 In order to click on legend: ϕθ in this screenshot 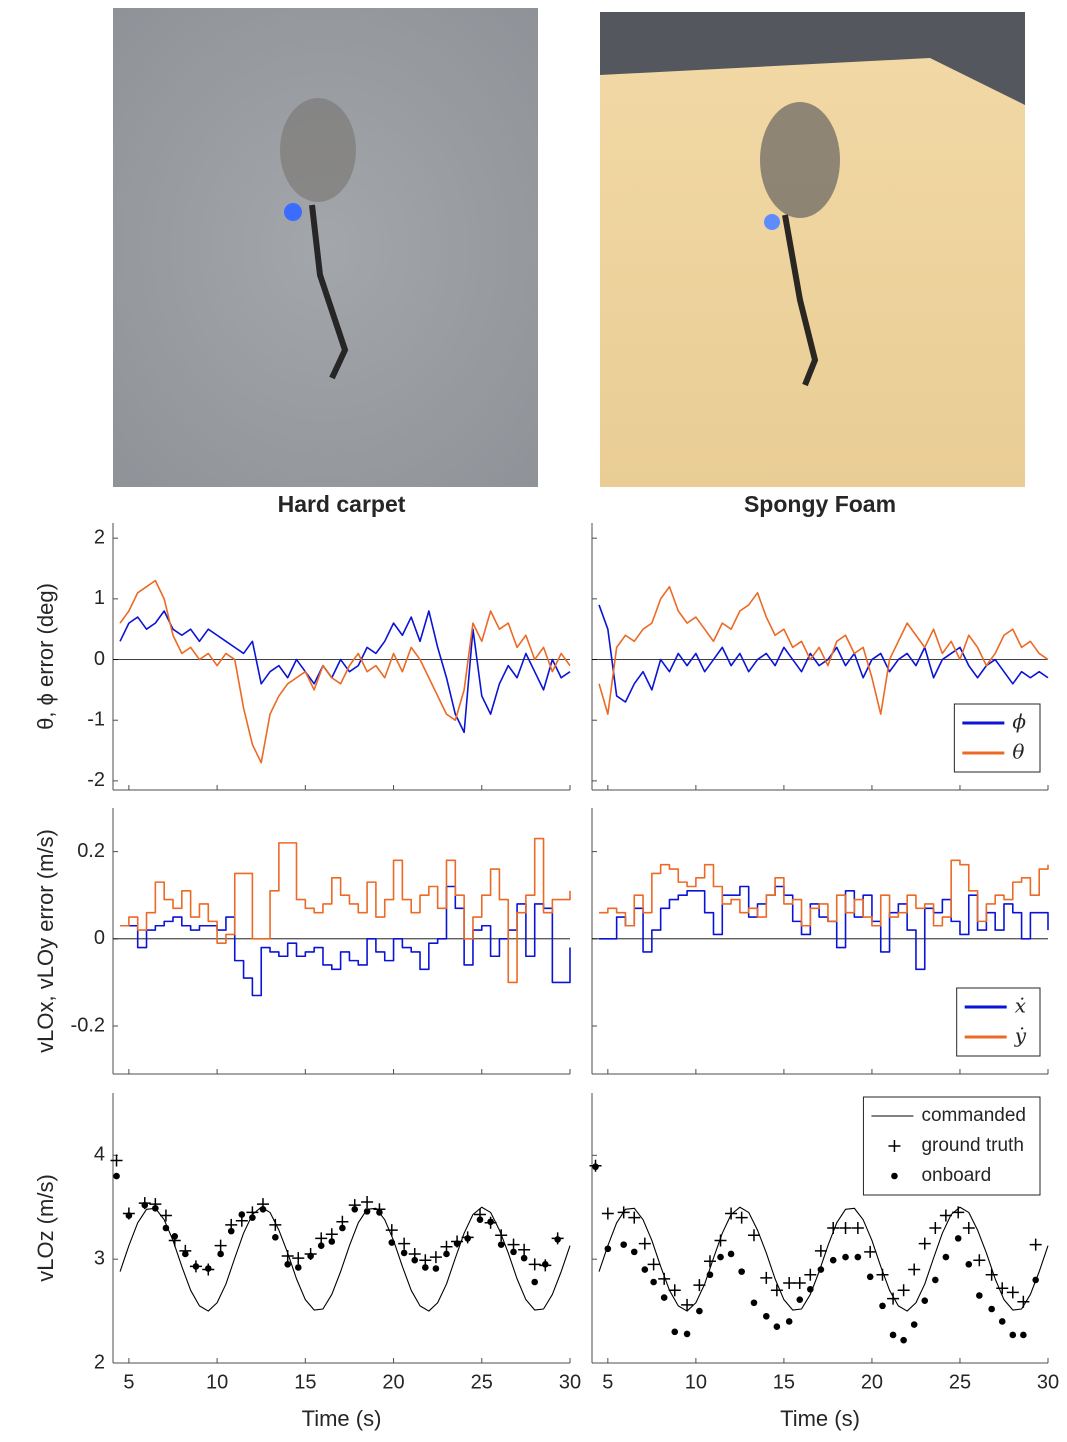, I will do `click(997, 738)`.